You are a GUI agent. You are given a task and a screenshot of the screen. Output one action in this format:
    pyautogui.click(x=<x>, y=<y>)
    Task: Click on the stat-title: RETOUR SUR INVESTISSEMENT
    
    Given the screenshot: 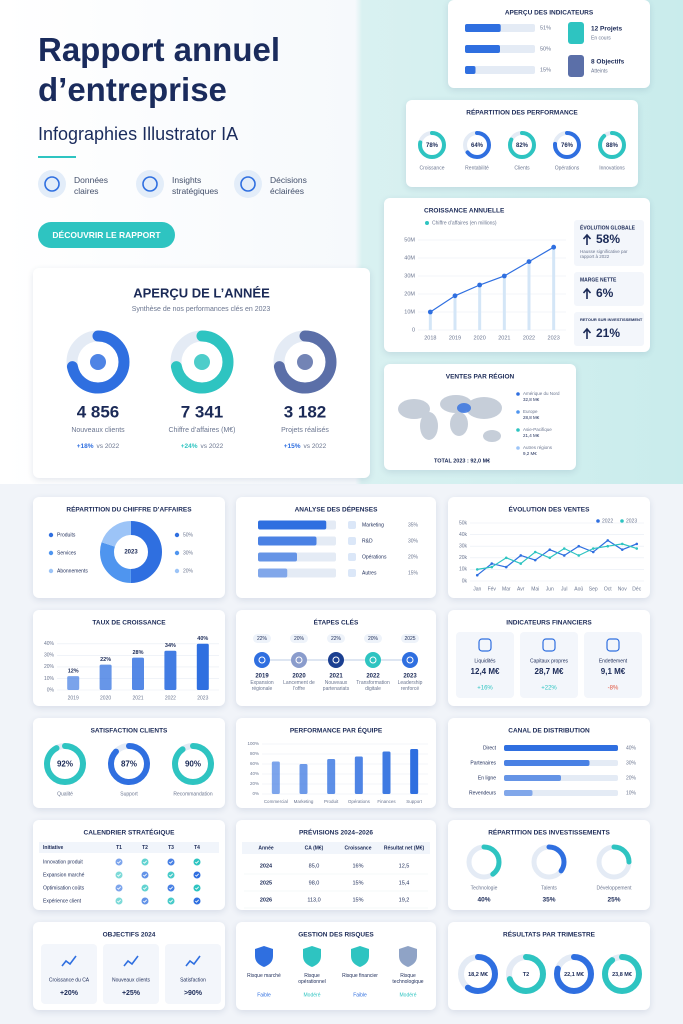 What is the action you would take?
    pyautogui.click(x=611, y=319)
    